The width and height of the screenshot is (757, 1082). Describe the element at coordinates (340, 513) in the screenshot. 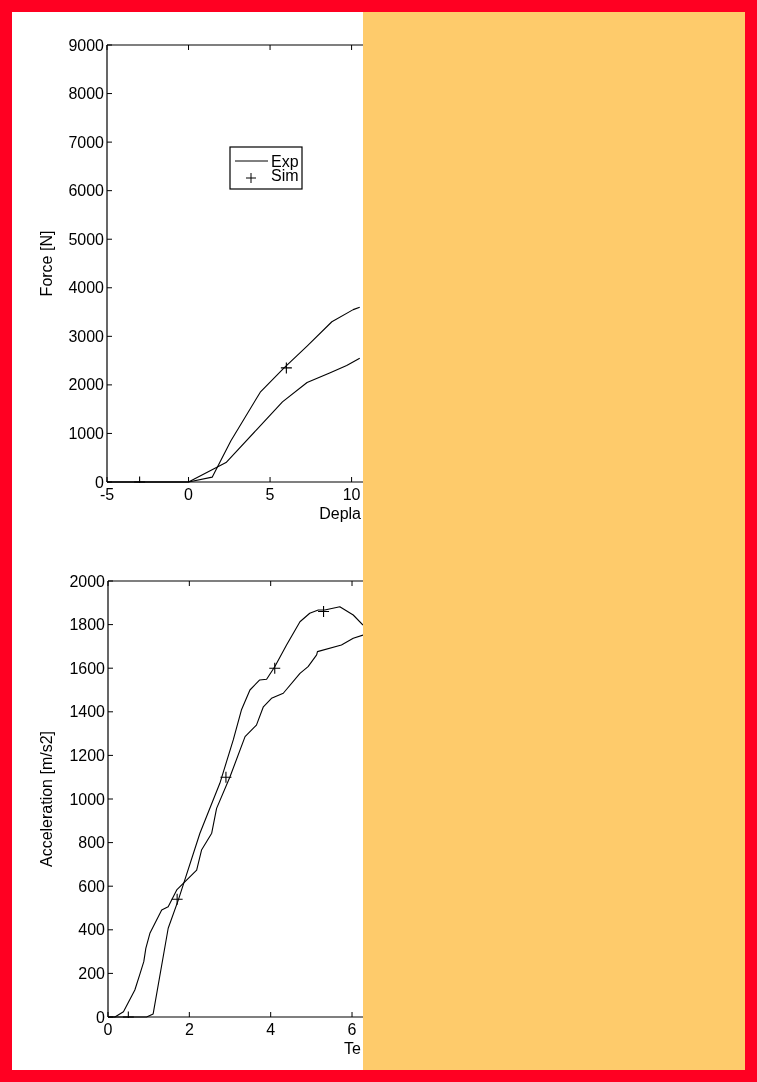

I see `x-axis-title: Depla` at that location.